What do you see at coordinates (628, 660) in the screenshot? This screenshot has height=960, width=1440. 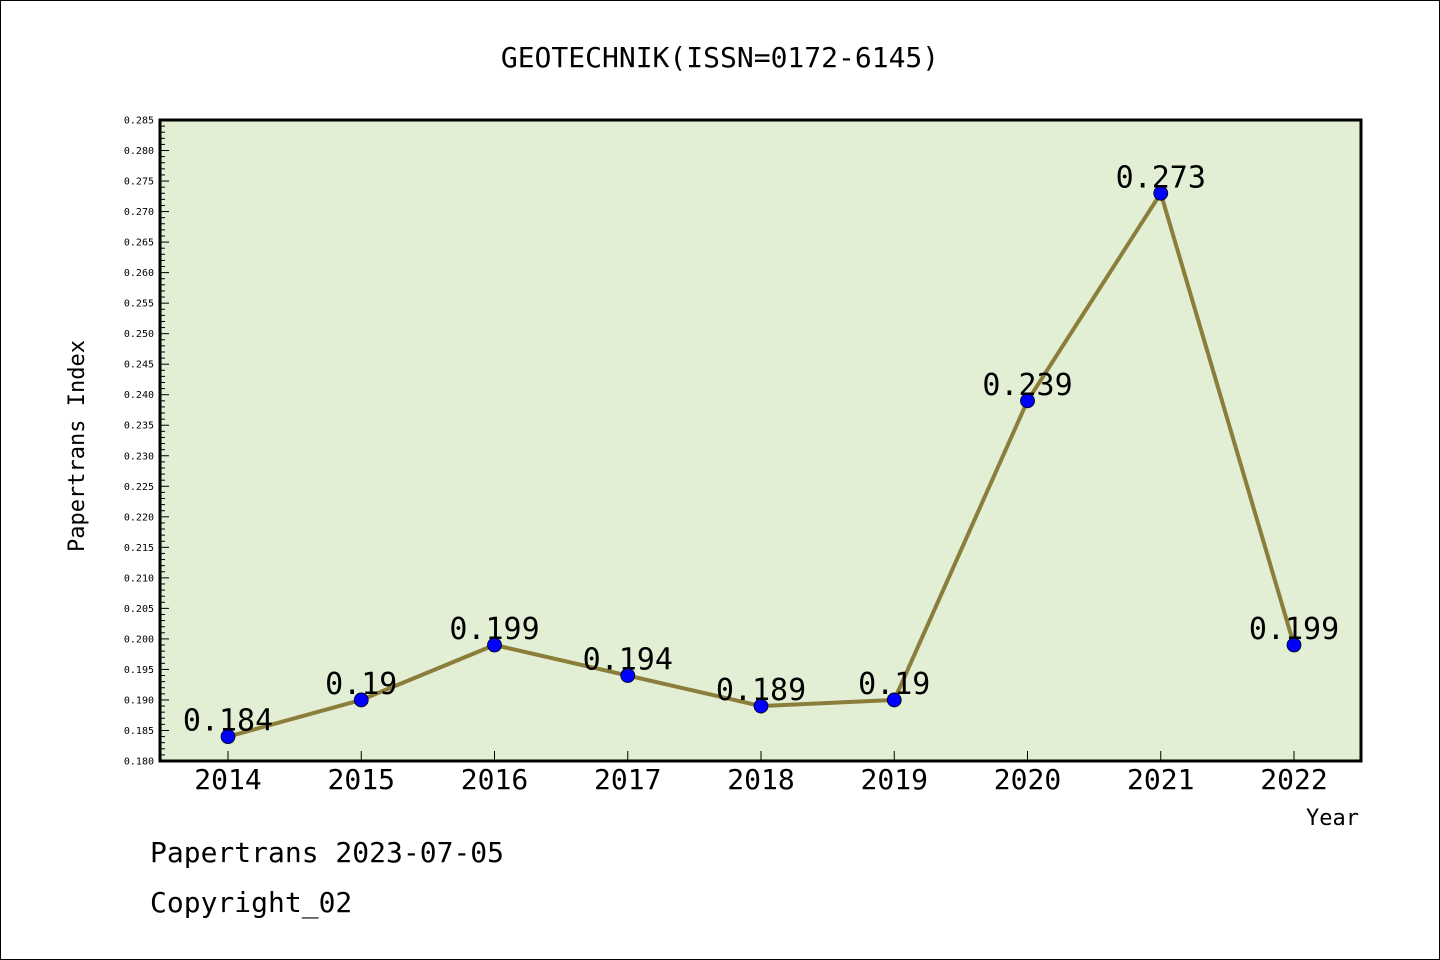 I see `data-label: 0.194` at bounding box center [628, 660].